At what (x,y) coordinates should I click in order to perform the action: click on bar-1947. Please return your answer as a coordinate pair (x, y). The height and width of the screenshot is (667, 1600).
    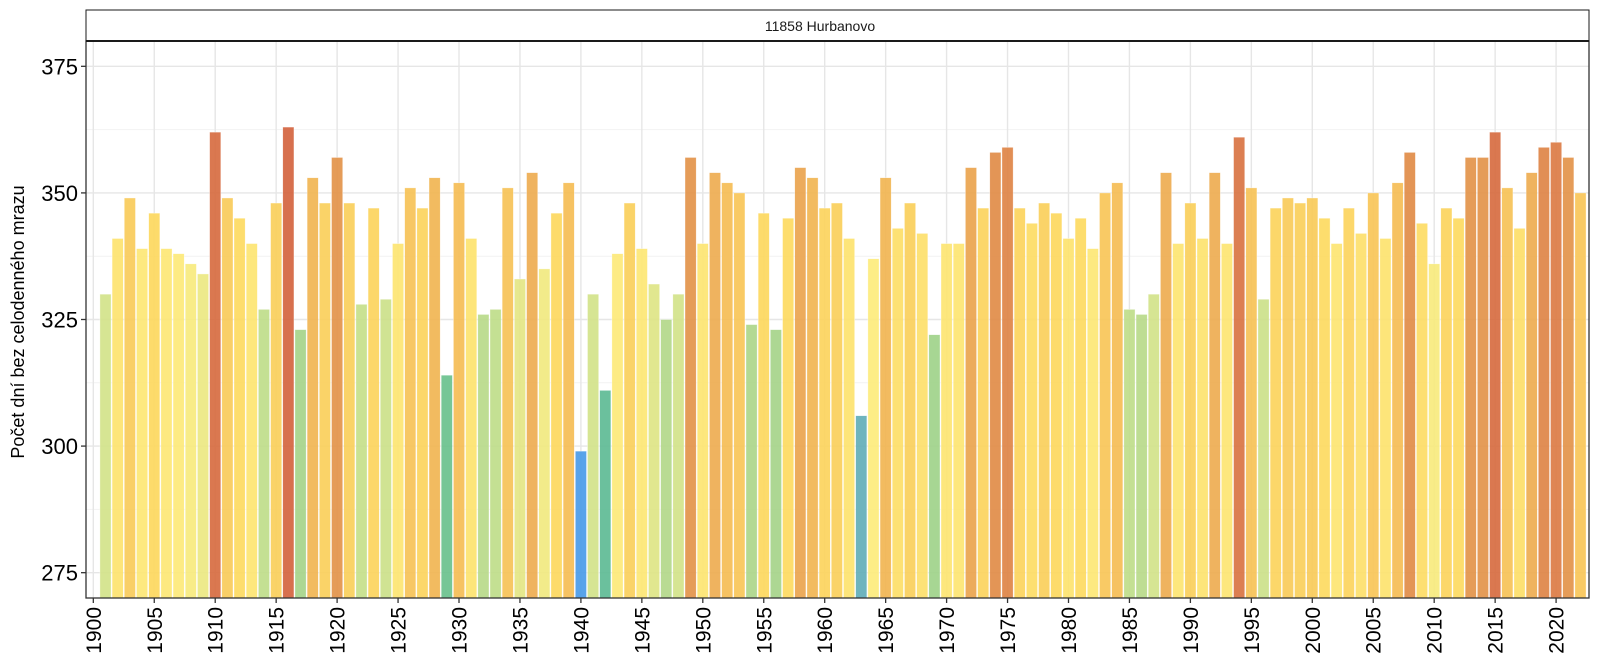
    Looking at the image, I should click on (666, 459).